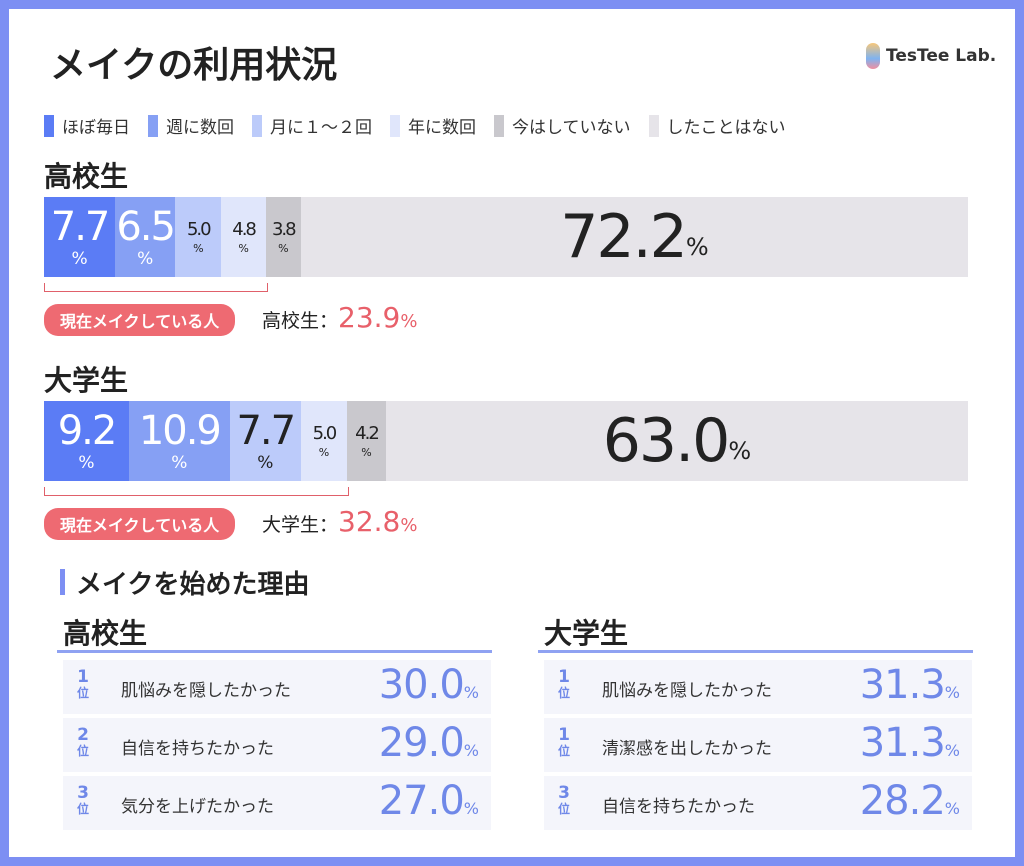 Image resolution: width=1024 pixels, height=866 pixels. What do you see at coordinates (83, 735) in the screenshot?
I see `rank-number: 2` at bounding box center [83, 735].